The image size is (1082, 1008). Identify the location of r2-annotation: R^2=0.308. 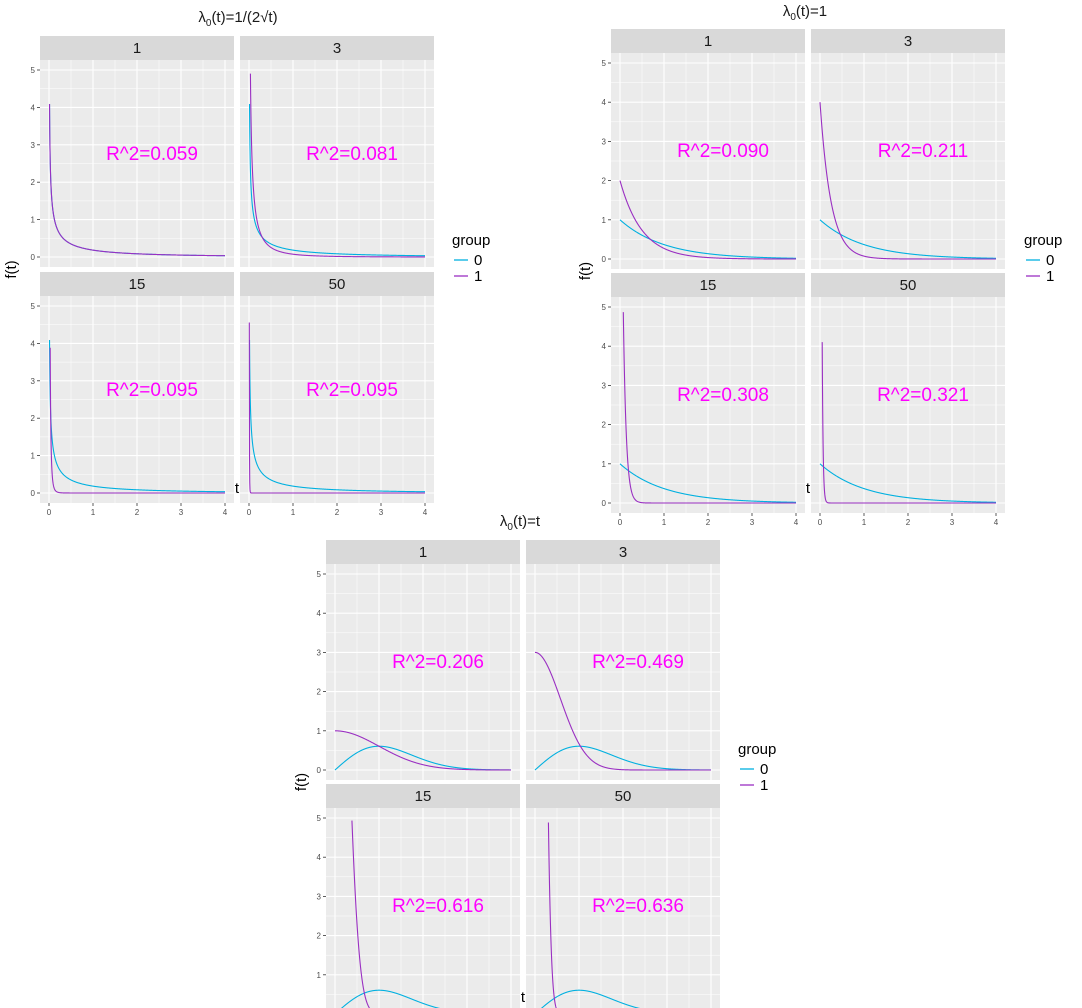
(723, 395).